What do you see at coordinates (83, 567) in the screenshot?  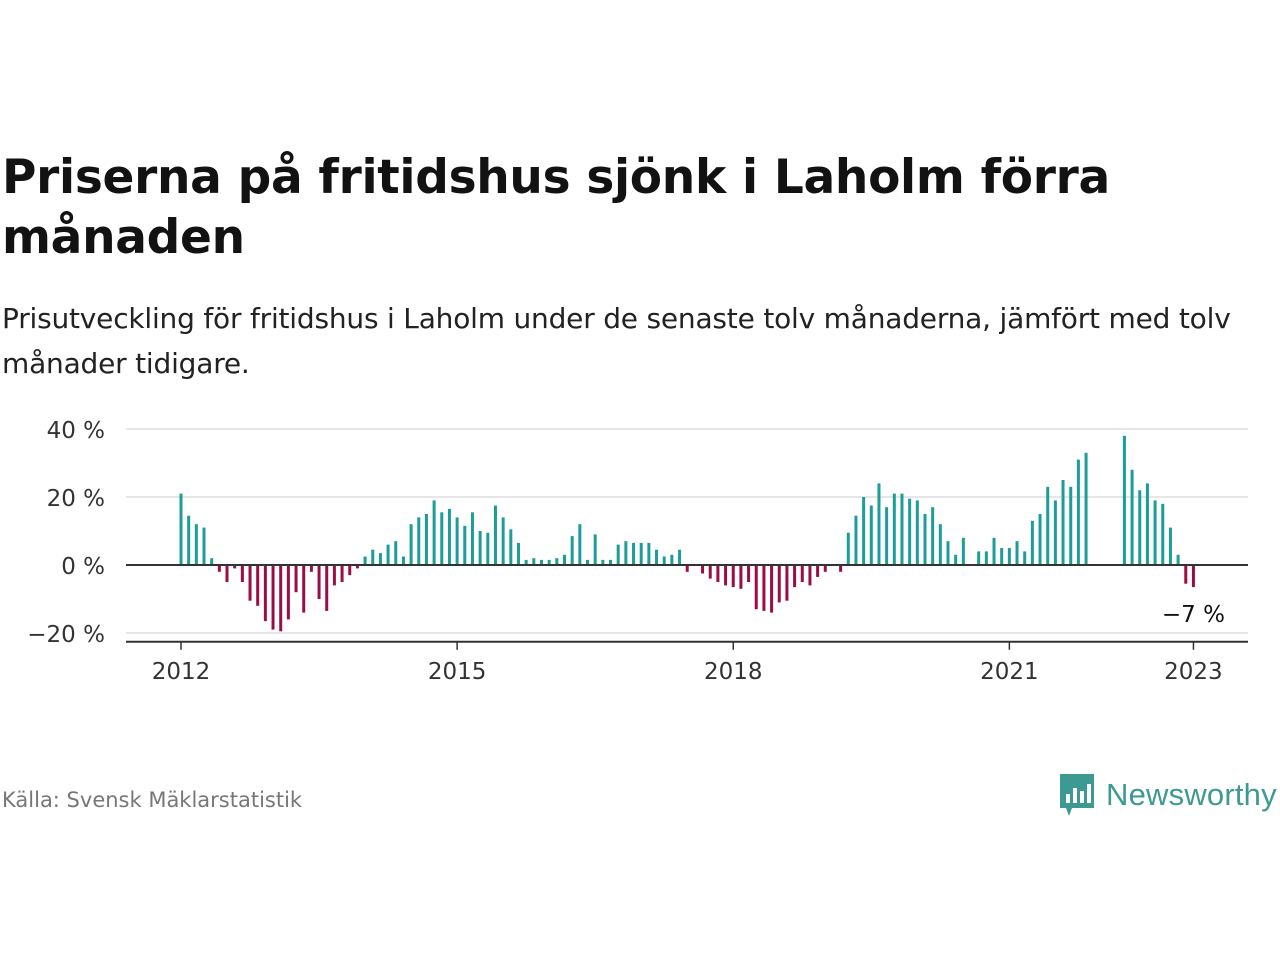 I see `y-tick-label: 0 %` at bounding box center [83, 567].